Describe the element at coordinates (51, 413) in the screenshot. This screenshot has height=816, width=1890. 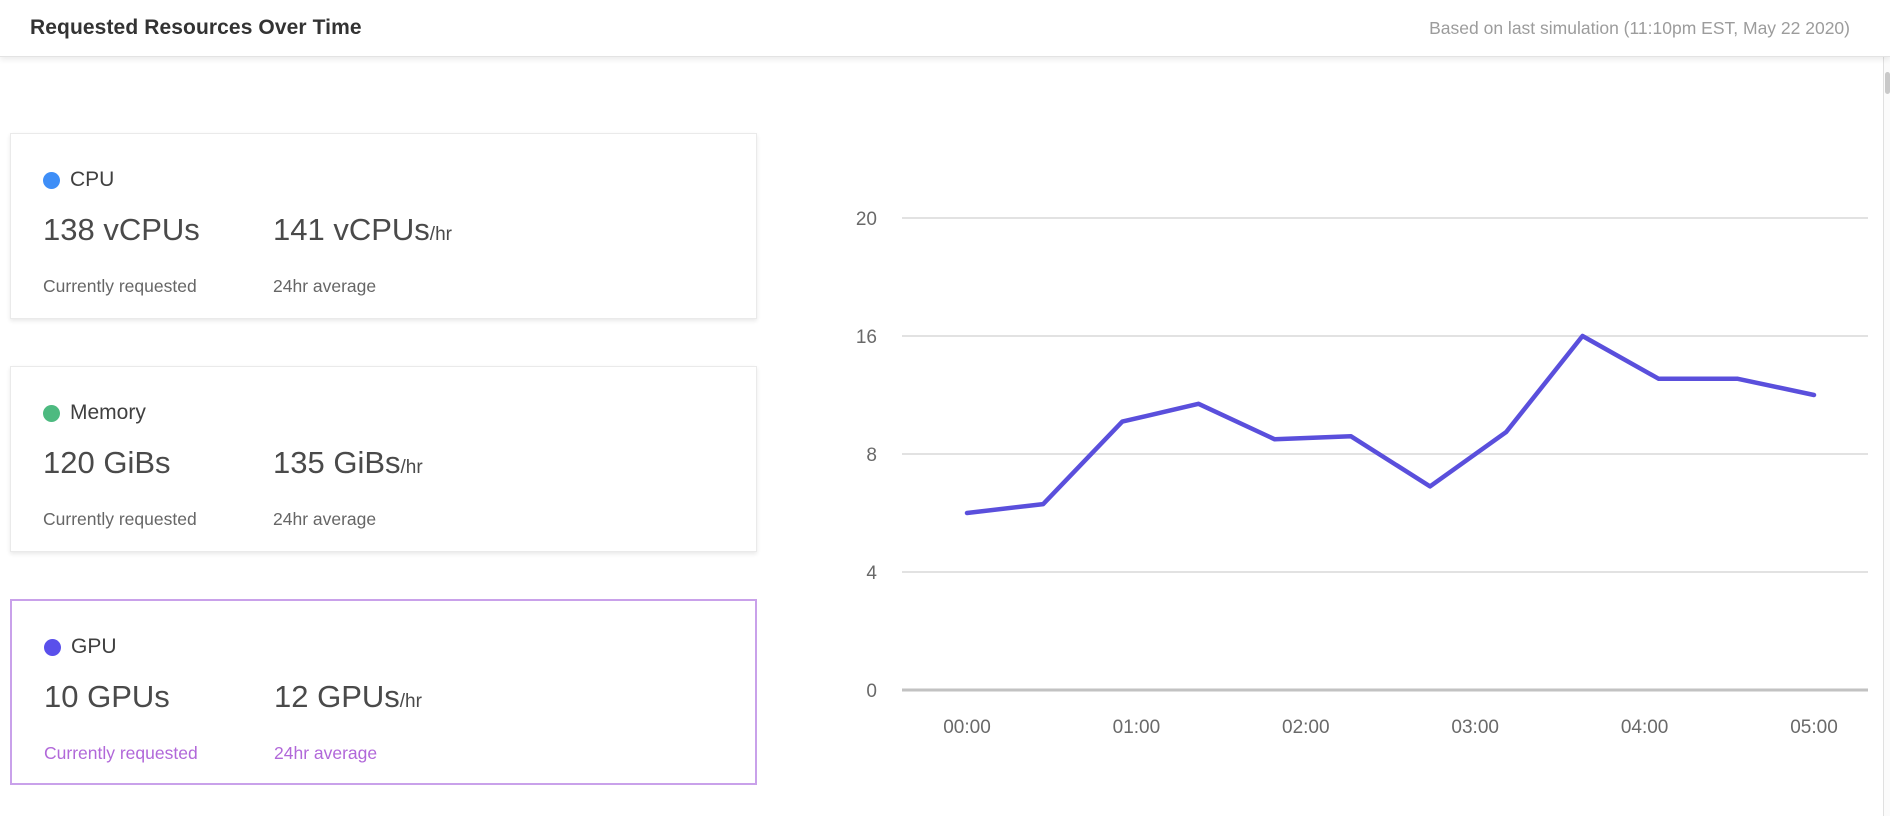
I see `memory-dot-icon` at that location.